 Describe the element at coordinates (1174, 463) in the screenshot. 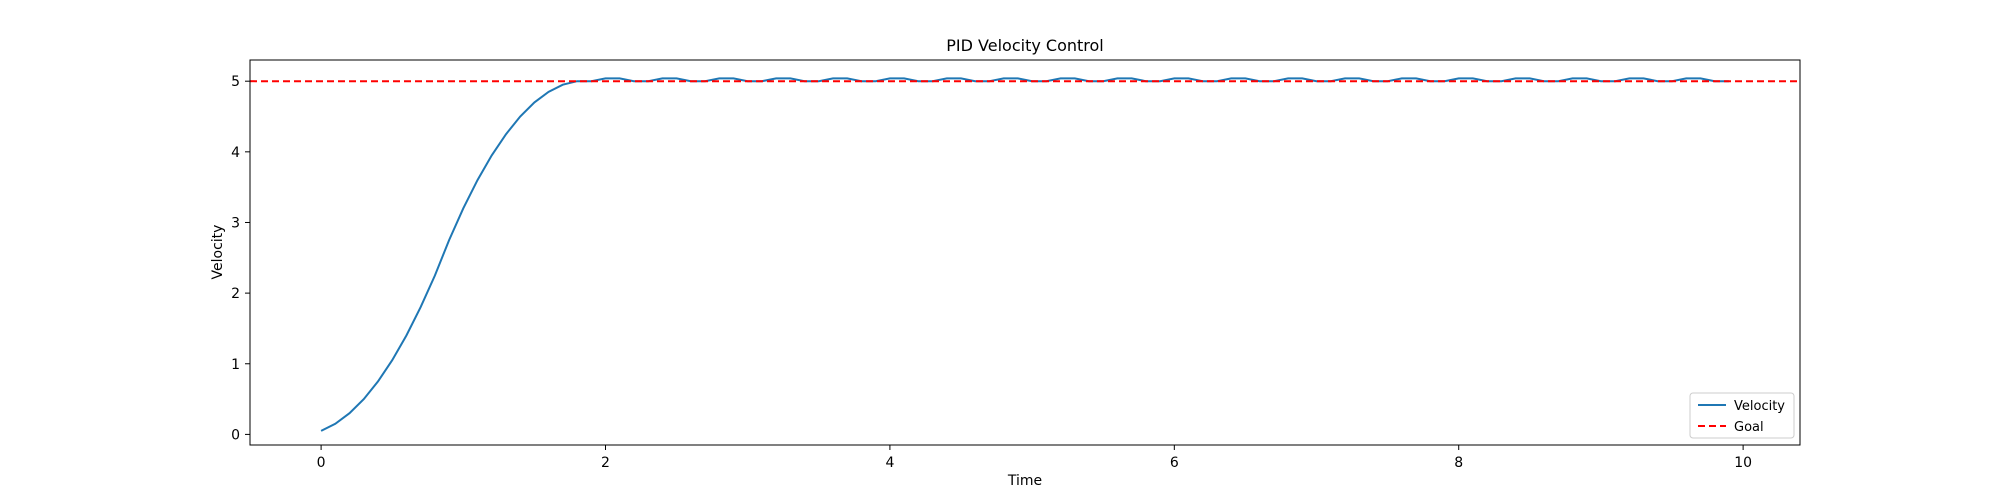

I see `x-tick-label: 6` at that location.